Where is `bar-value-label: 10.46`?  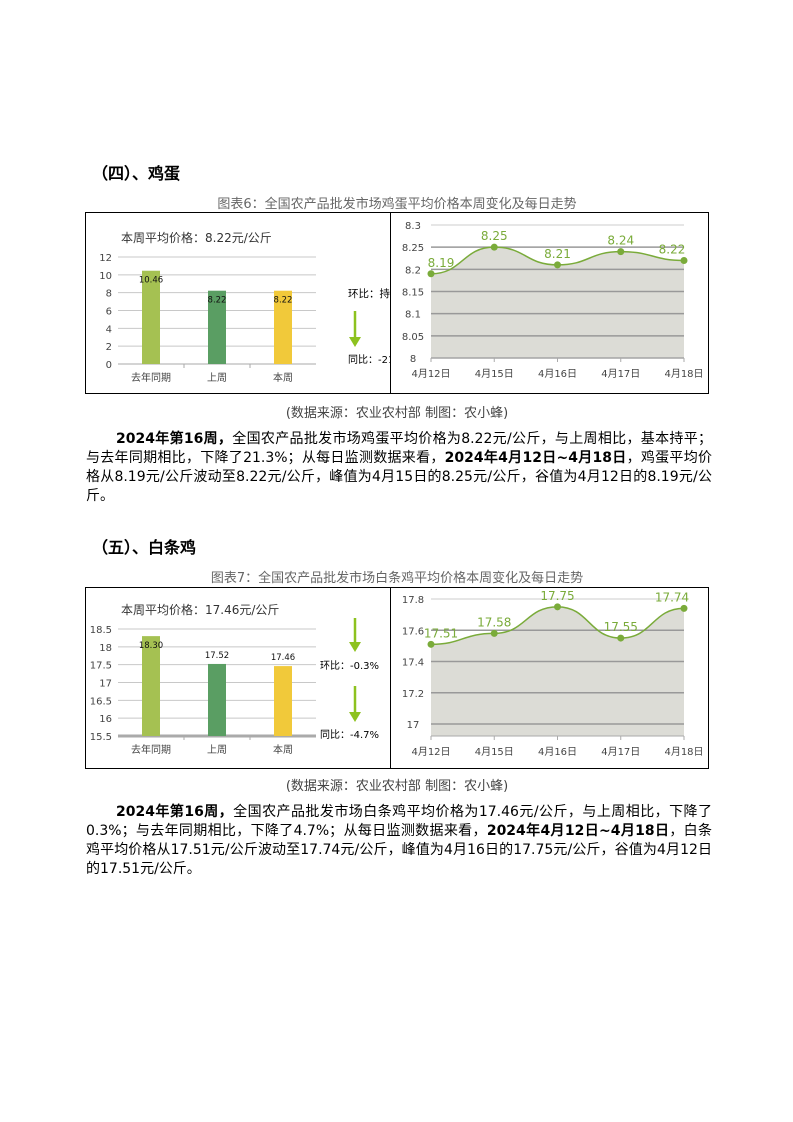 bar-value-label: 10.46 is located at coordinates (151, 281).